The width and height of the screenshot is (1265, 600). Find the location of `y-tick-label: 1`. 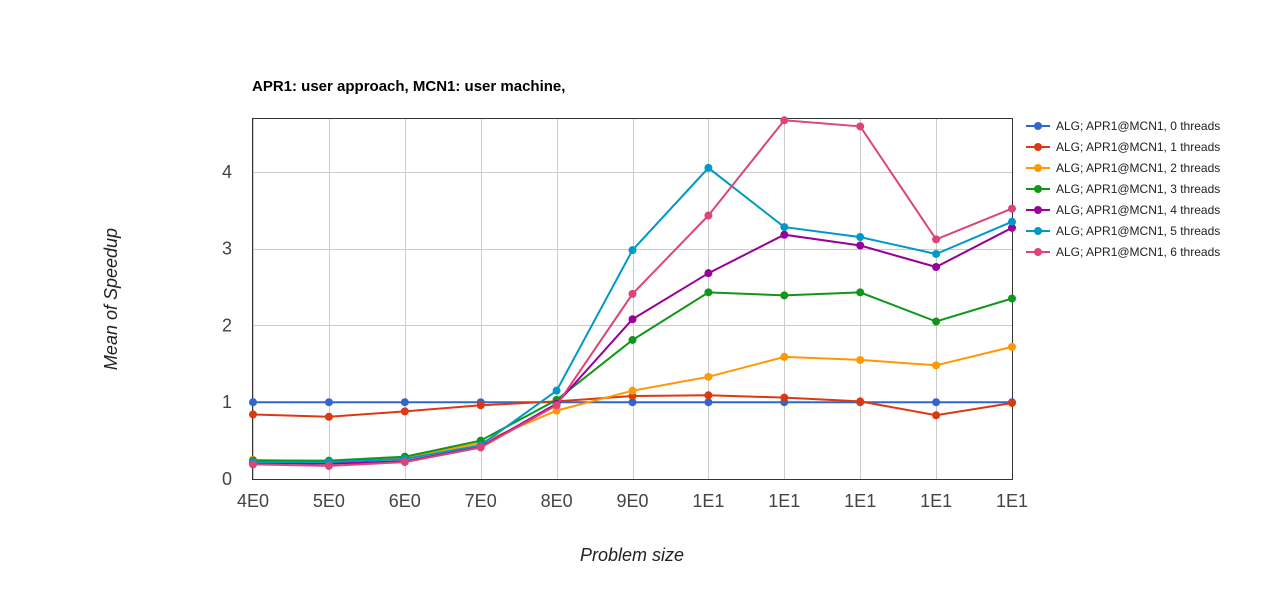

y-tick-label: 1 is located at coordinates (227, 402).